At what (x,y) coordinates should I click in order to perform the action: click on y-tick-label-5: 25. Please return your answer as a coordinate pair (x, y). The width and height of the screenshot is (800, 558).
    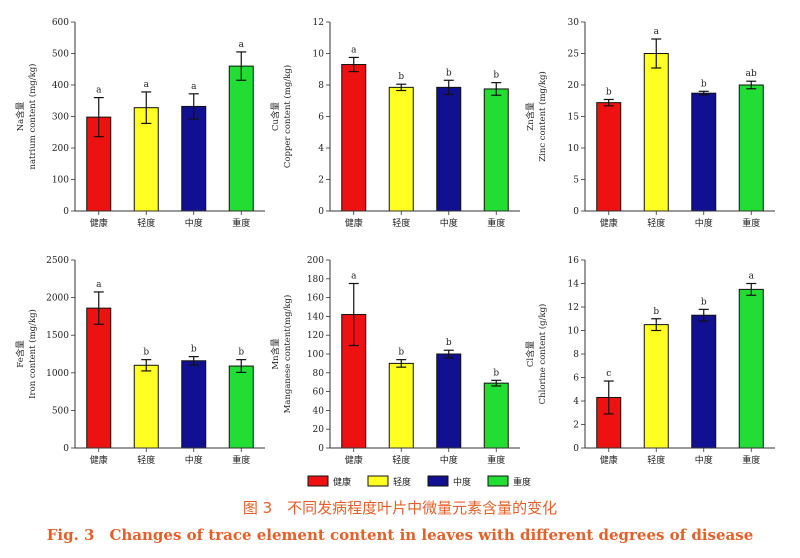
    Looking at the image, I should click on (574, 55).